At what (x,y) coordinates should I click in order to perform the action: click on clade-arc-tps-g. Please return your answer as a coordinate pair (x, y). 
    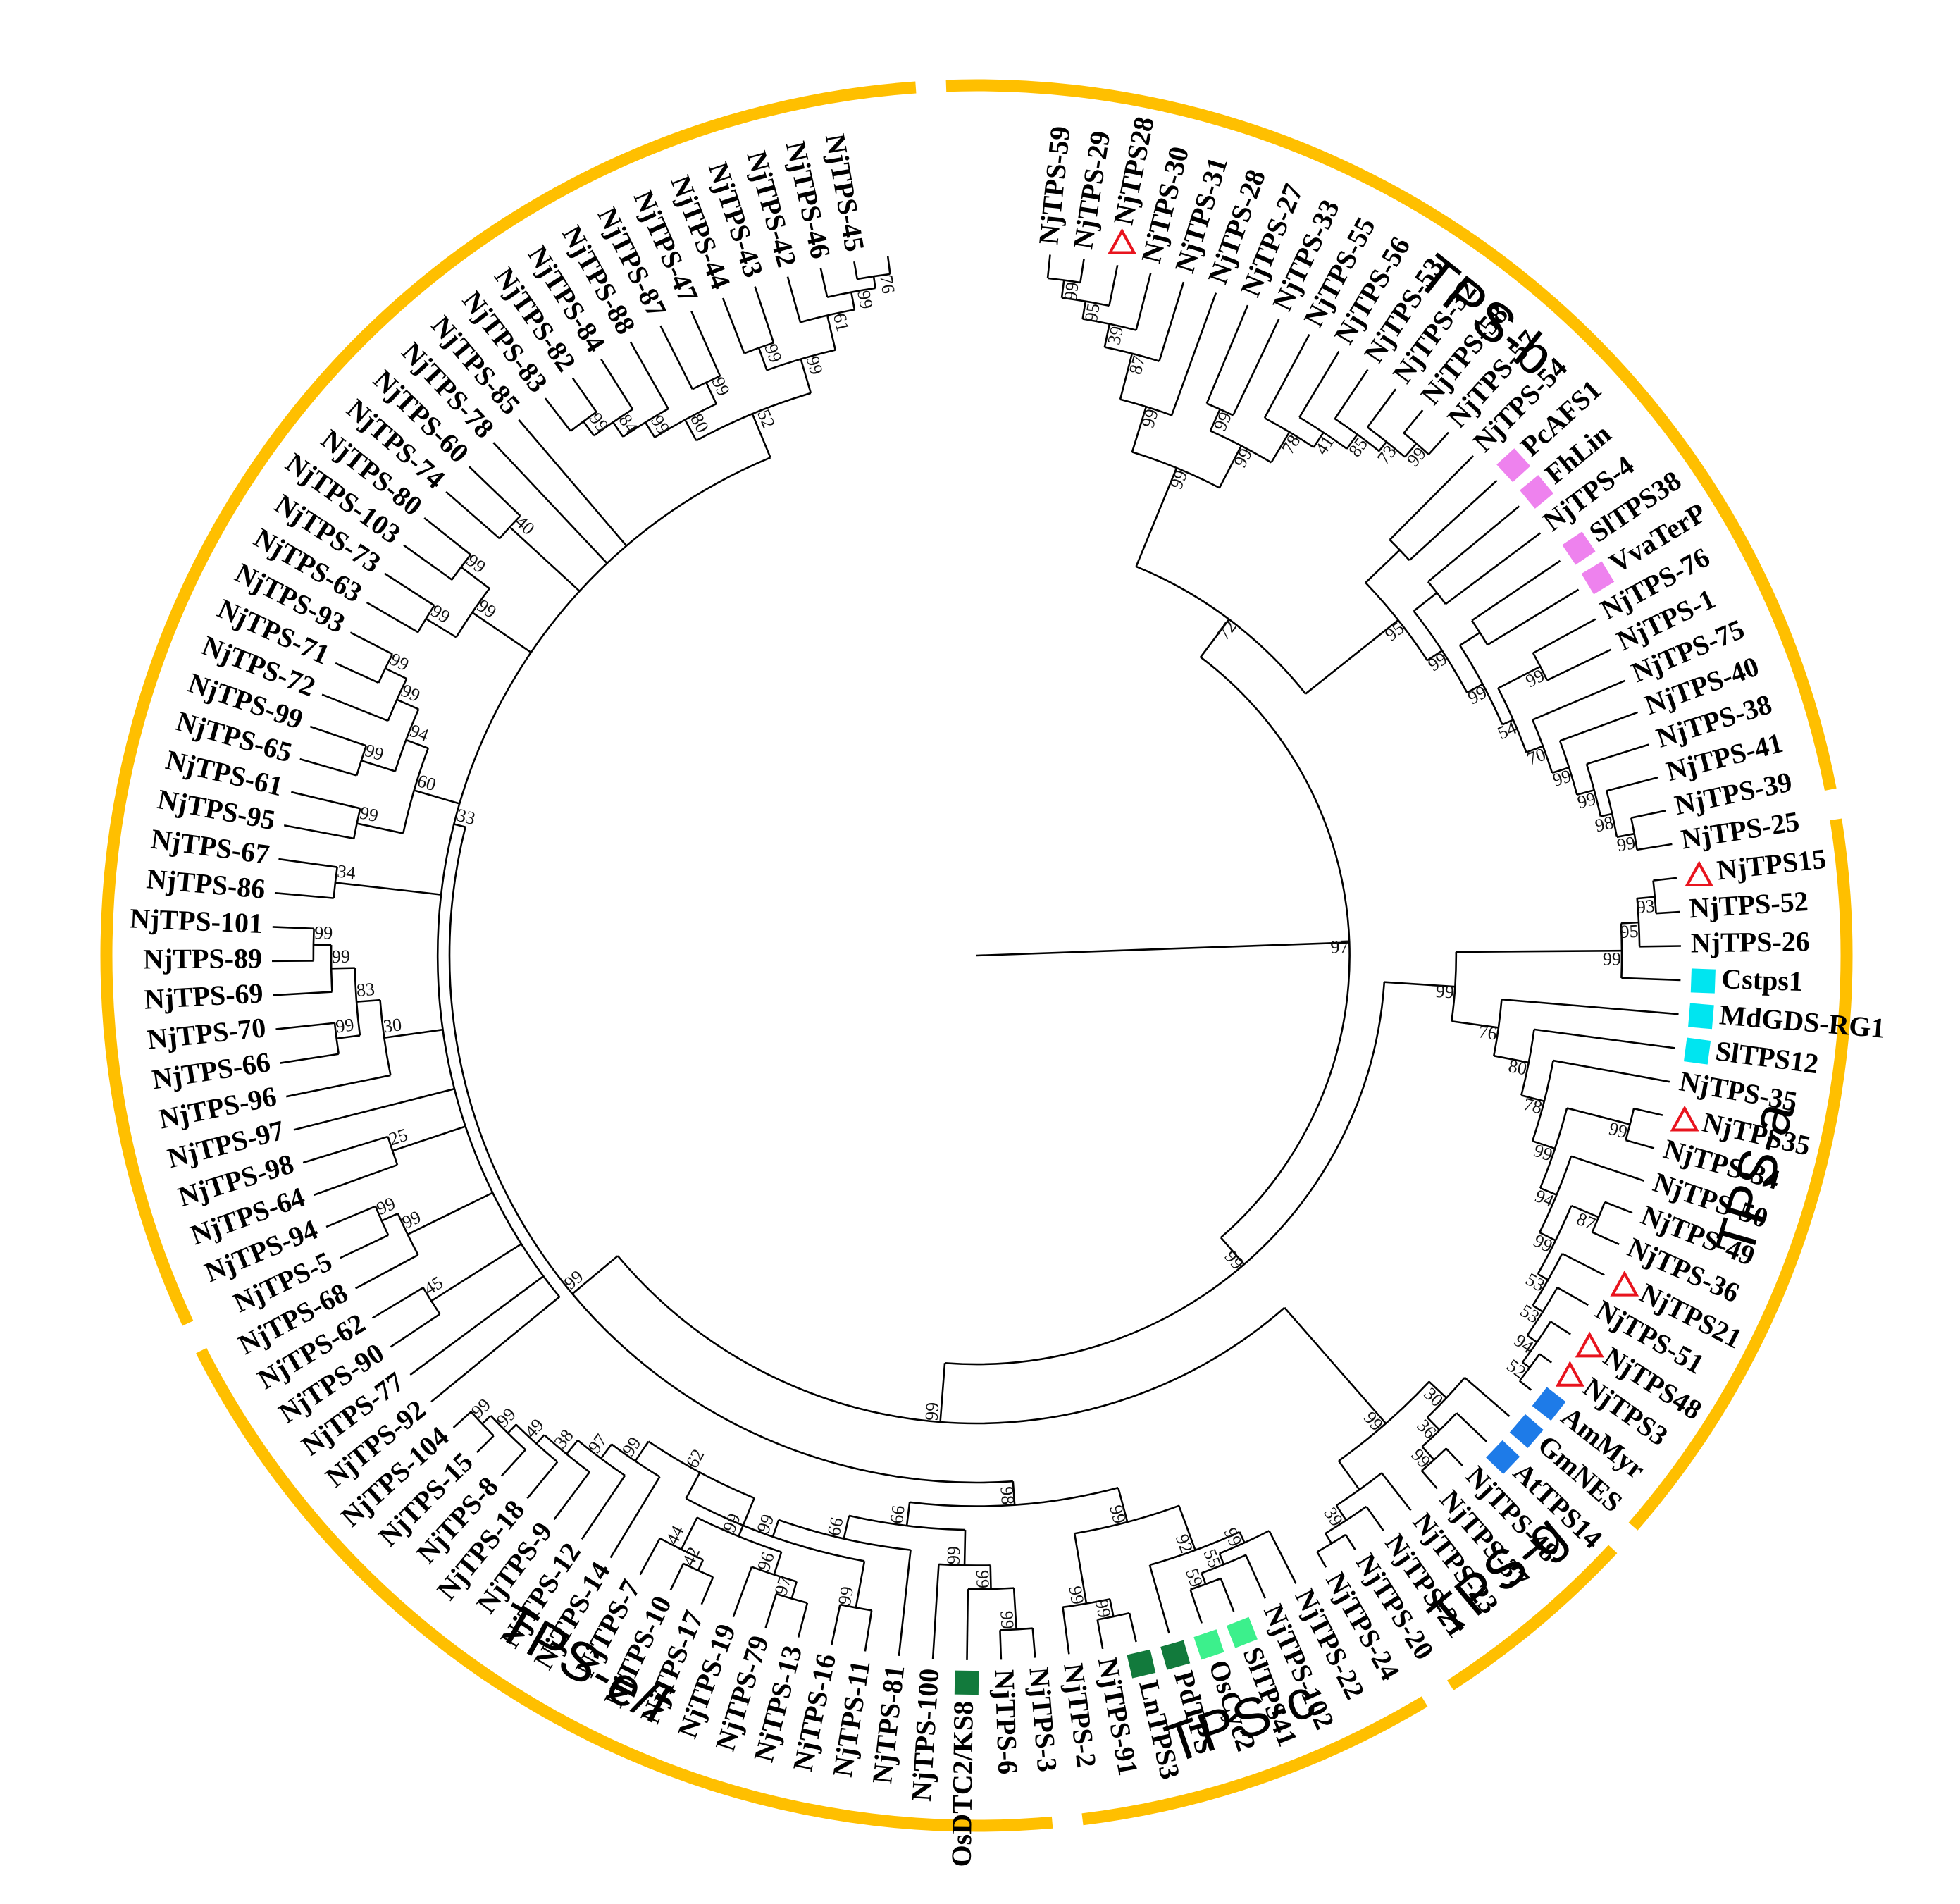
    Looking at the image, I should click on (1532, 1617).